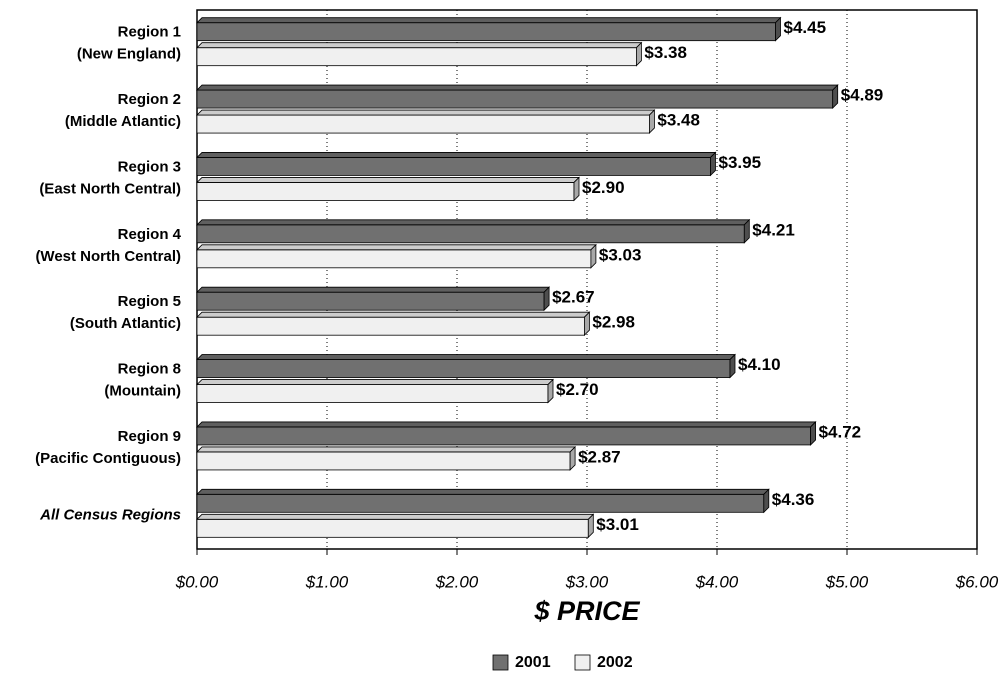 This screenshot has height=675, width=1003. What do you see at coordinates (142, 391) in the screenshot?
I see `category-label-line: (Mountain)` at bounding box center [142, 391].